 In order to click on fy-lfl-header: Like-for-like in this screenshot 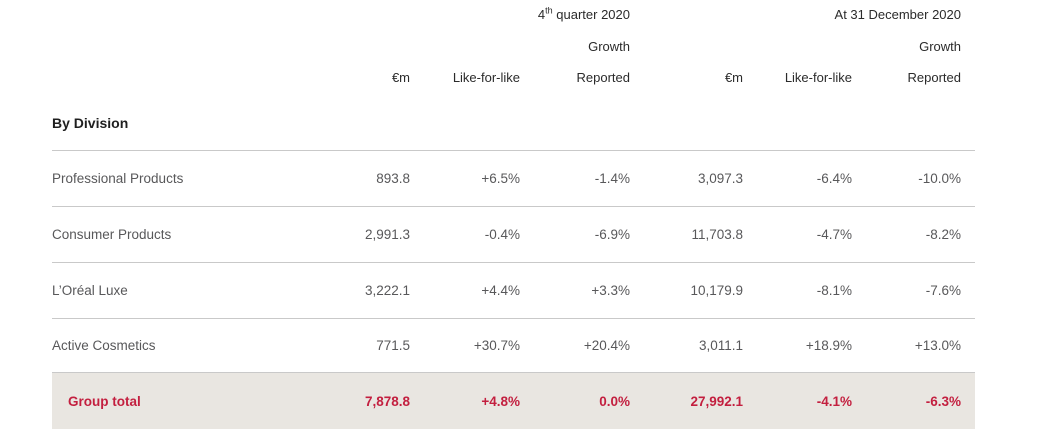, I will do `click(818, 77)`.